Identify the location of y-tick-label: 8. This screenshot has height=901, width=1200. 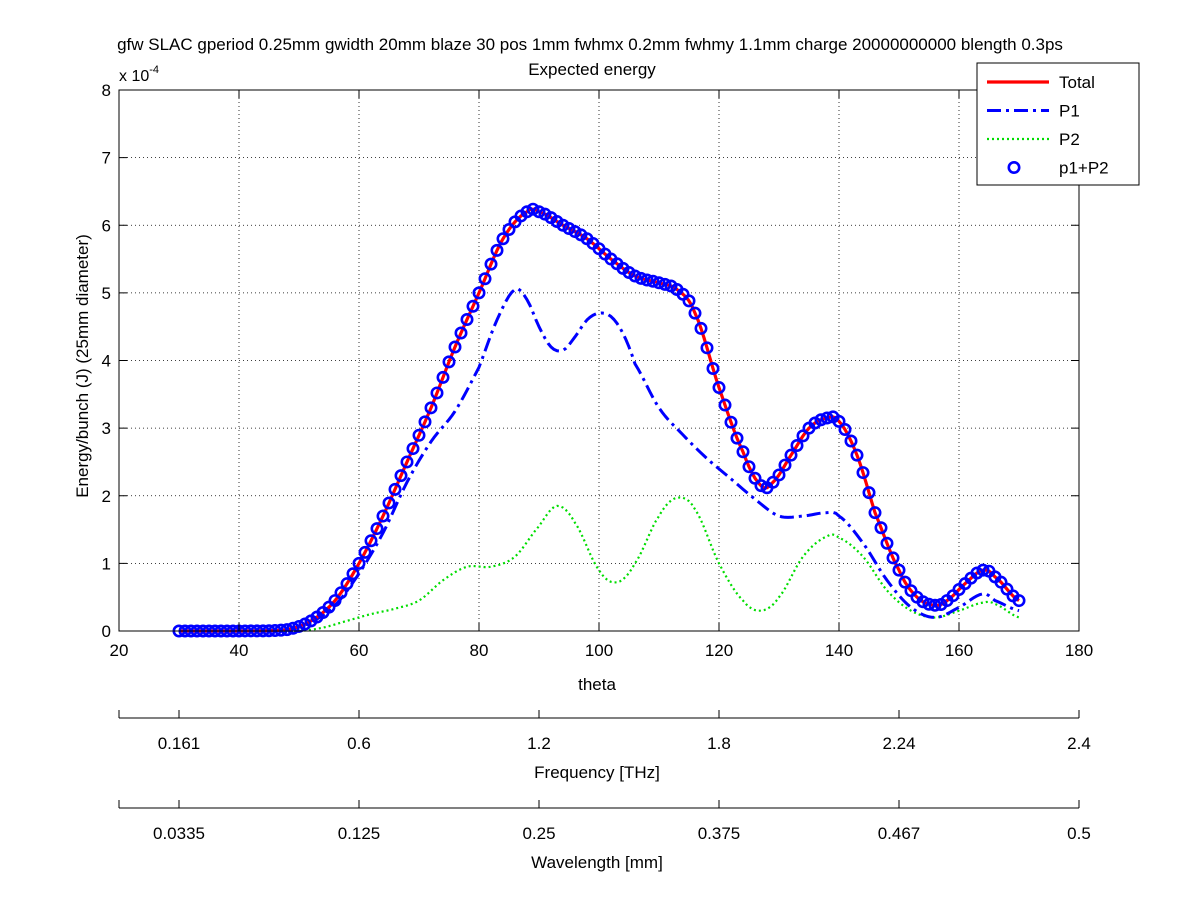
(106, 90).